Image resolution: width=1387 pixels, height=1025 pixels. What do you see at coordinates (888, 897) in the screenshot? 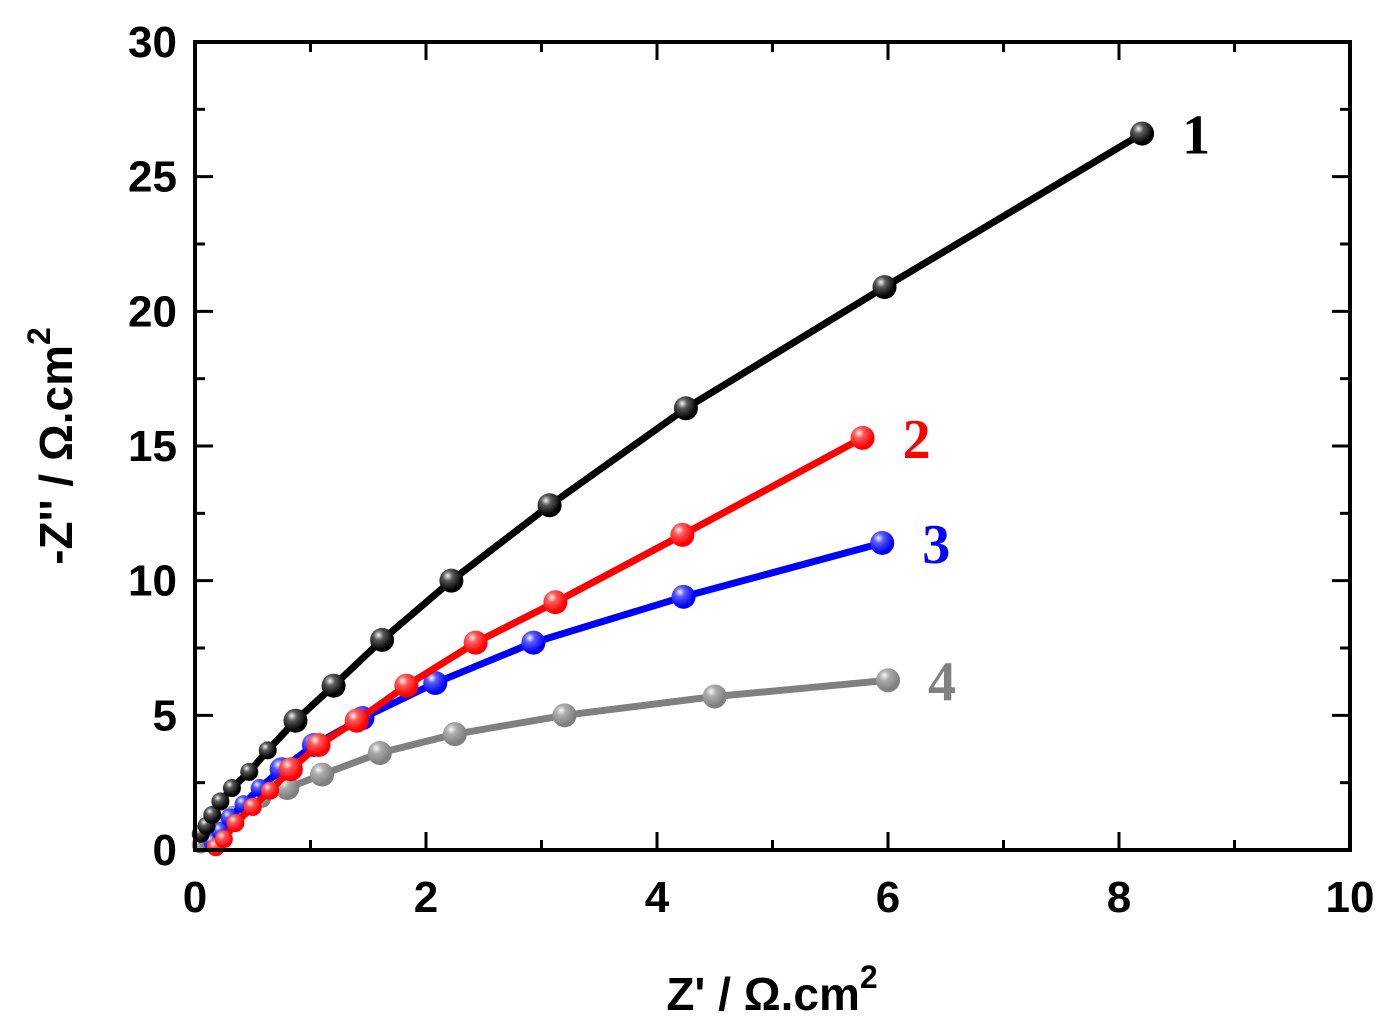
I see `x-tick-label: 6` at bounding box center [888, 897].